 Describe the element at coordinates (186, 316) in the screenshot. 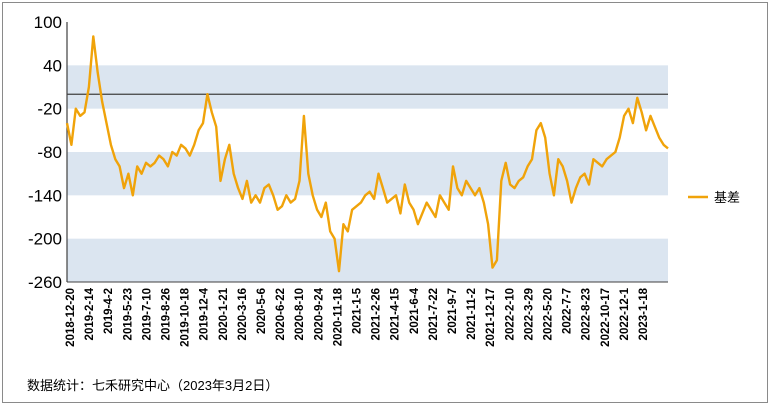

I see `x-tick-label: 2019-10-18` at that location.